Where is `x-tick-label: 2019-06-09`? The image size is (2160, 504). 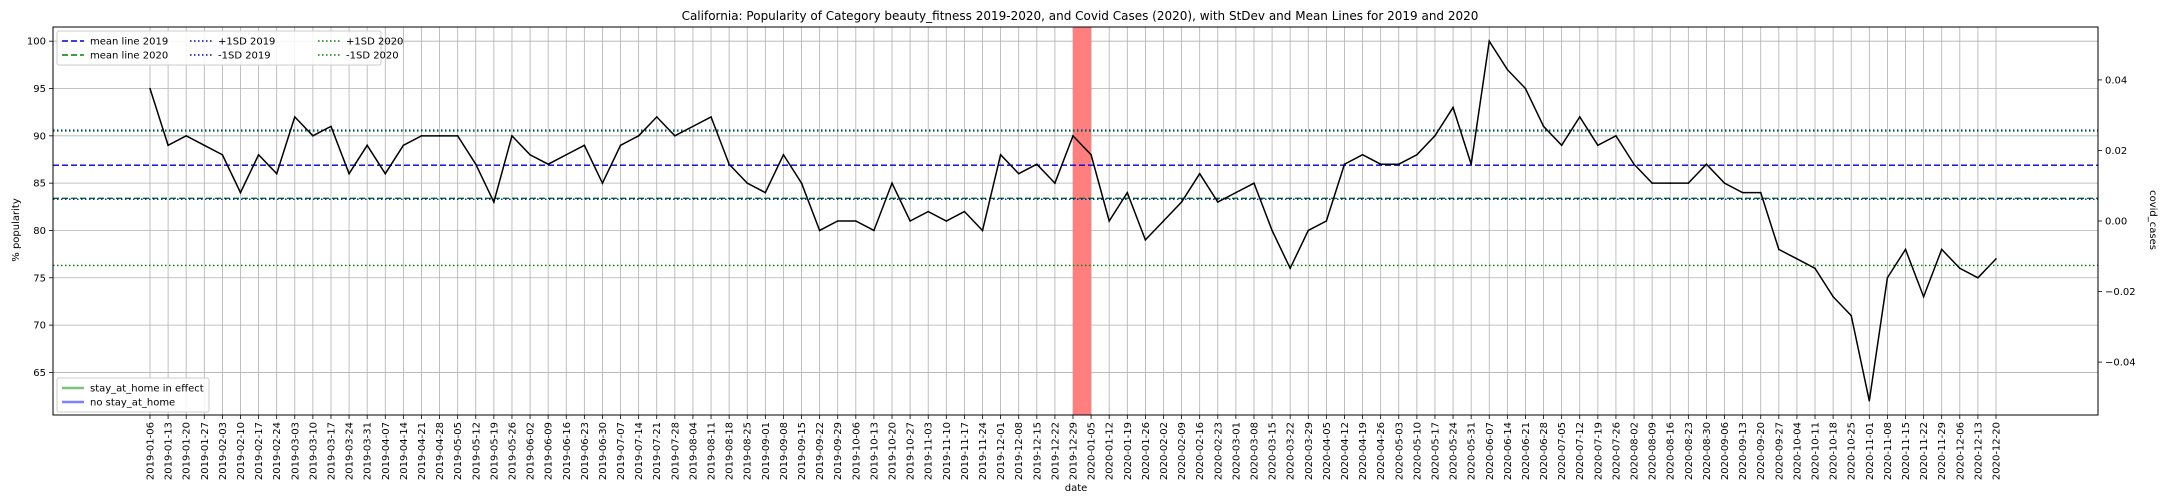
x-tick-label: 2019-06-09 is located at coordinates (549, 451).